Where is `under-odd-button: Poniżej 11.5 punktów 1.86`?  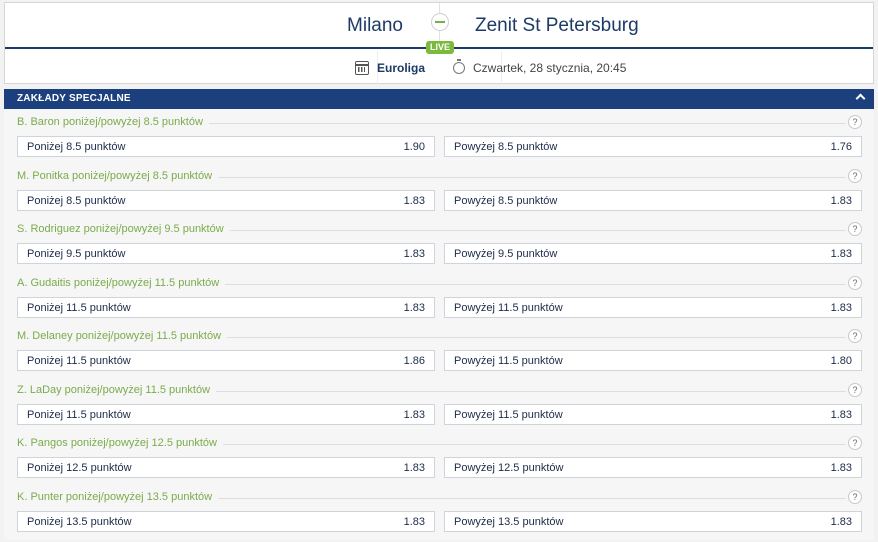
under-odd-button: Poniżej 11.5 punktów 1.86 is located at coordinates (226, 360).